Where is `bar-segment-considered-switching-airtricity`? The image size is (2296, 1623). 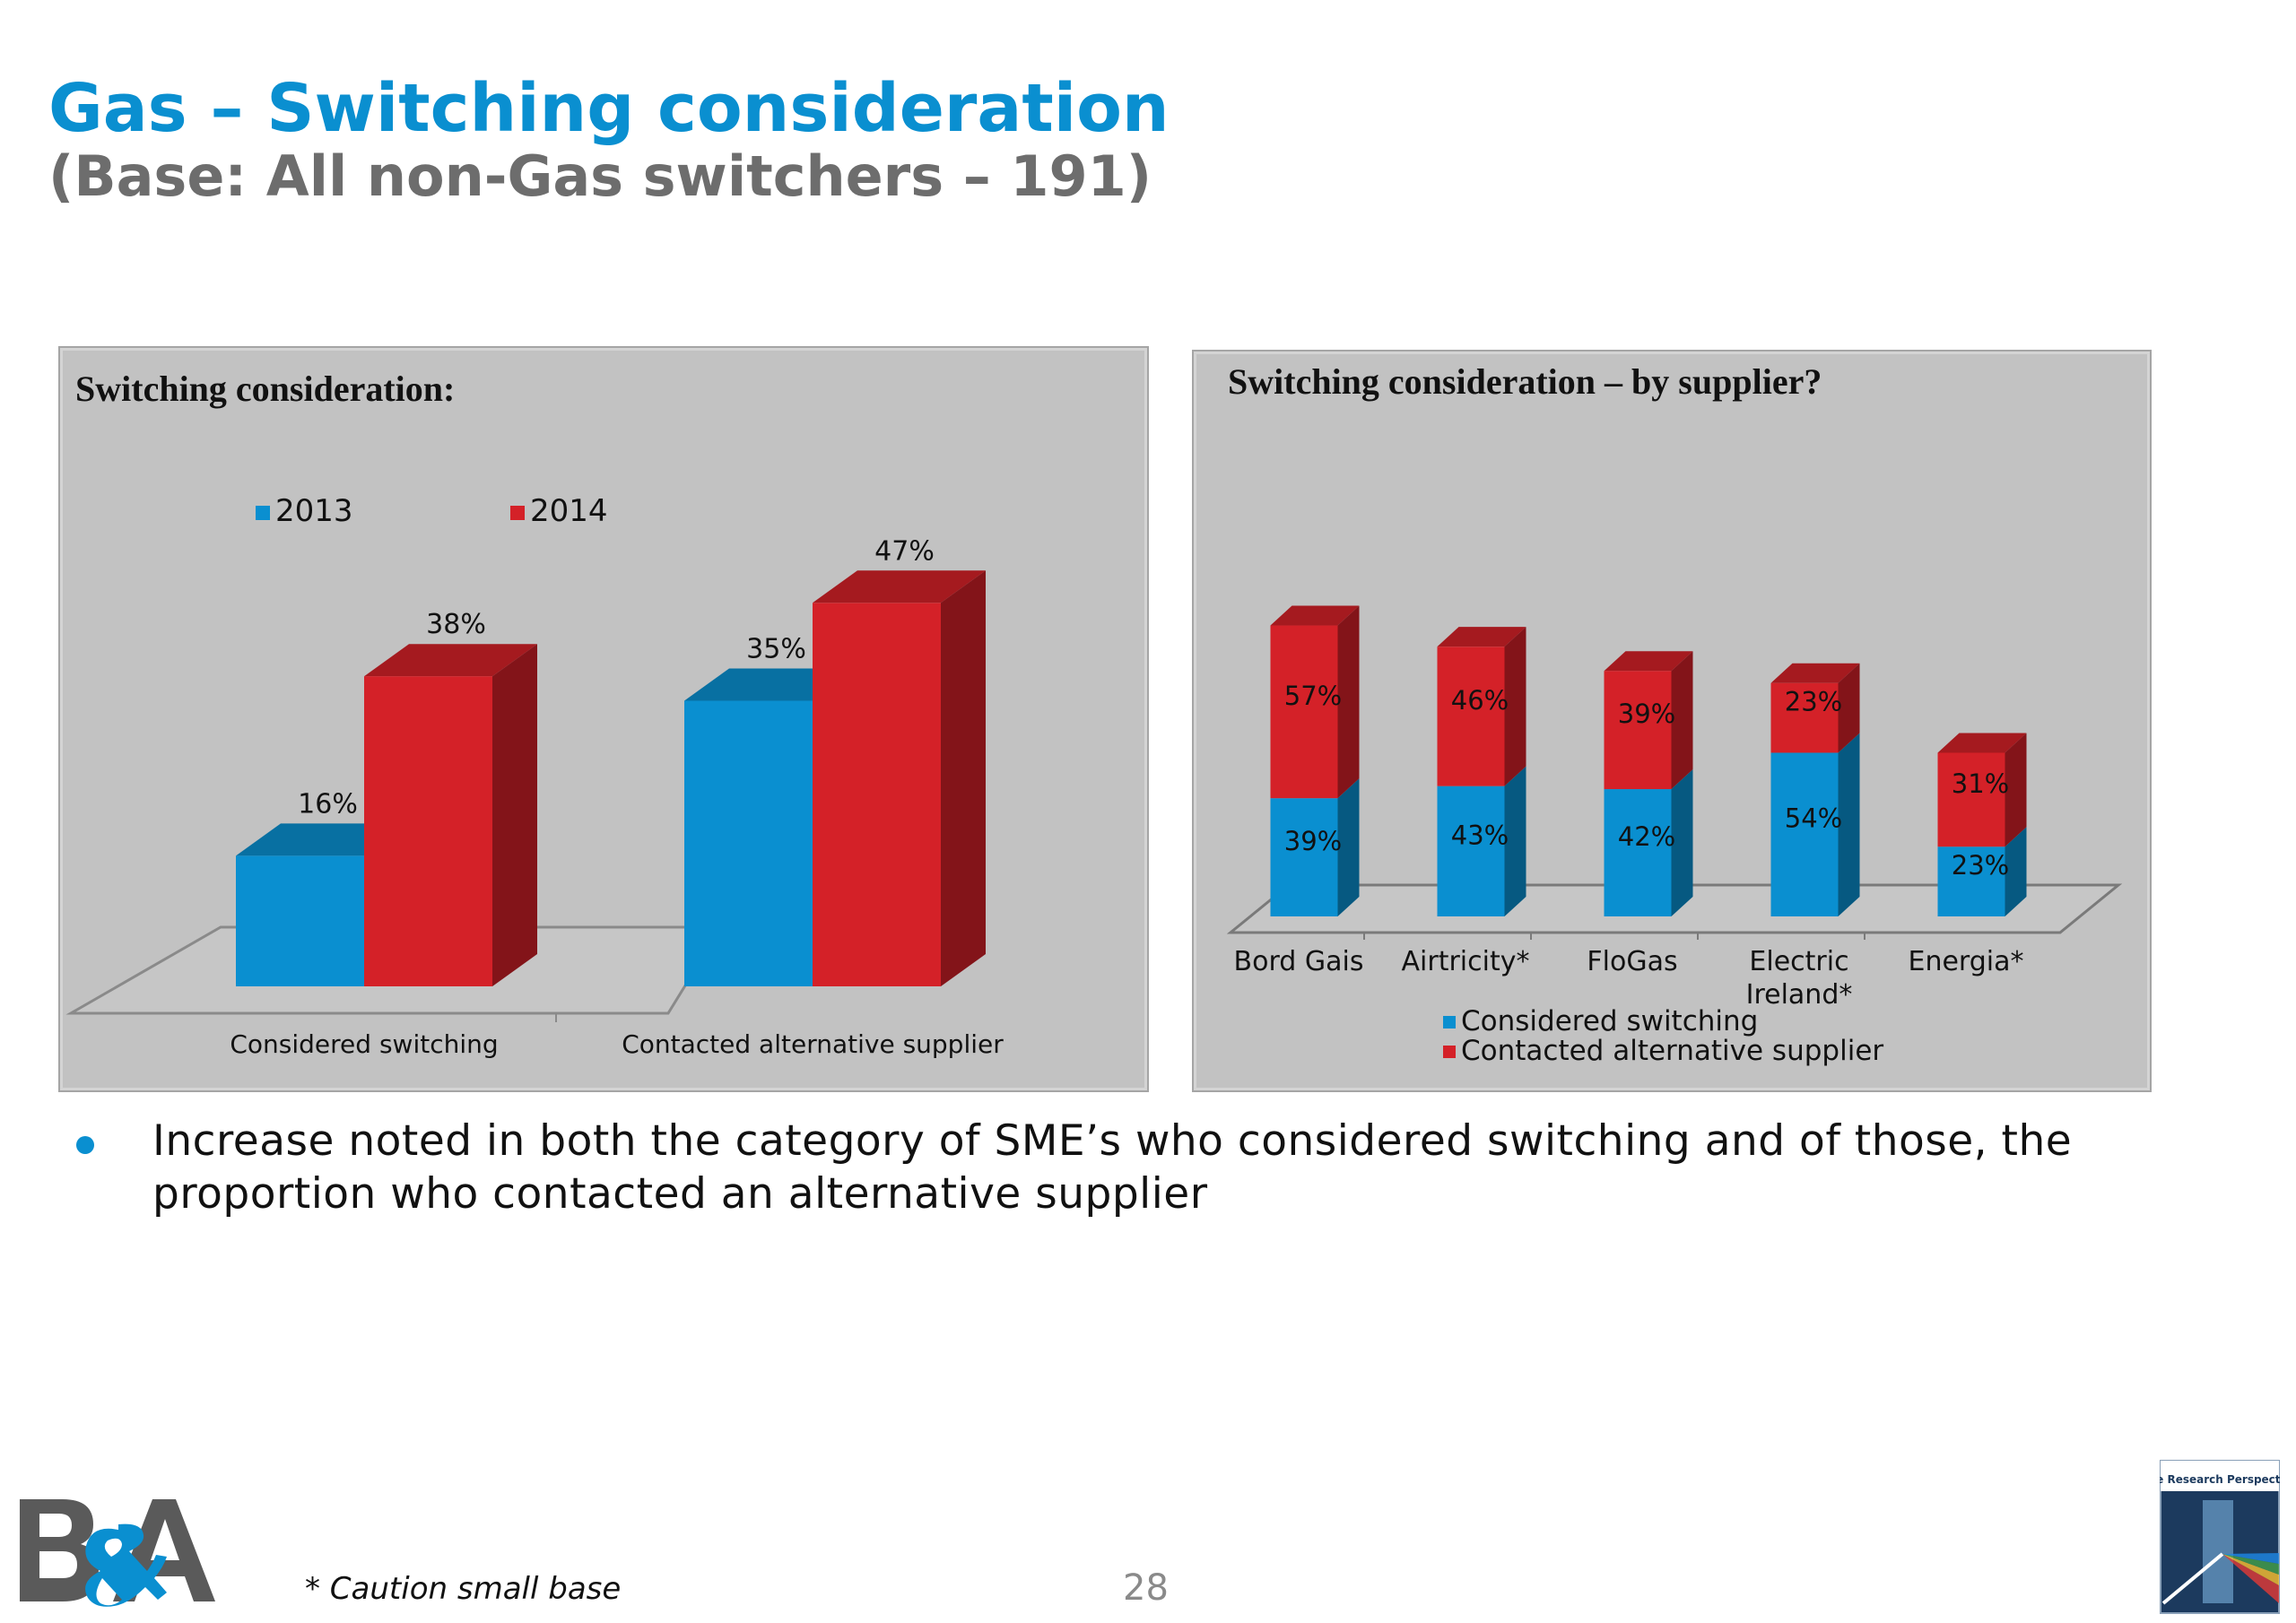
bar-segment-considered-switching-airtricity is located at coordinates (1471, 850).